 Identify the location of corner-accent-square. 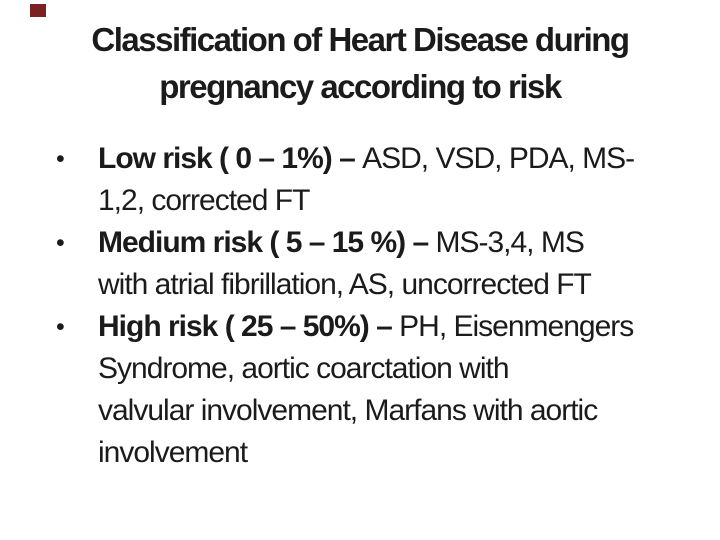
(38, 10).